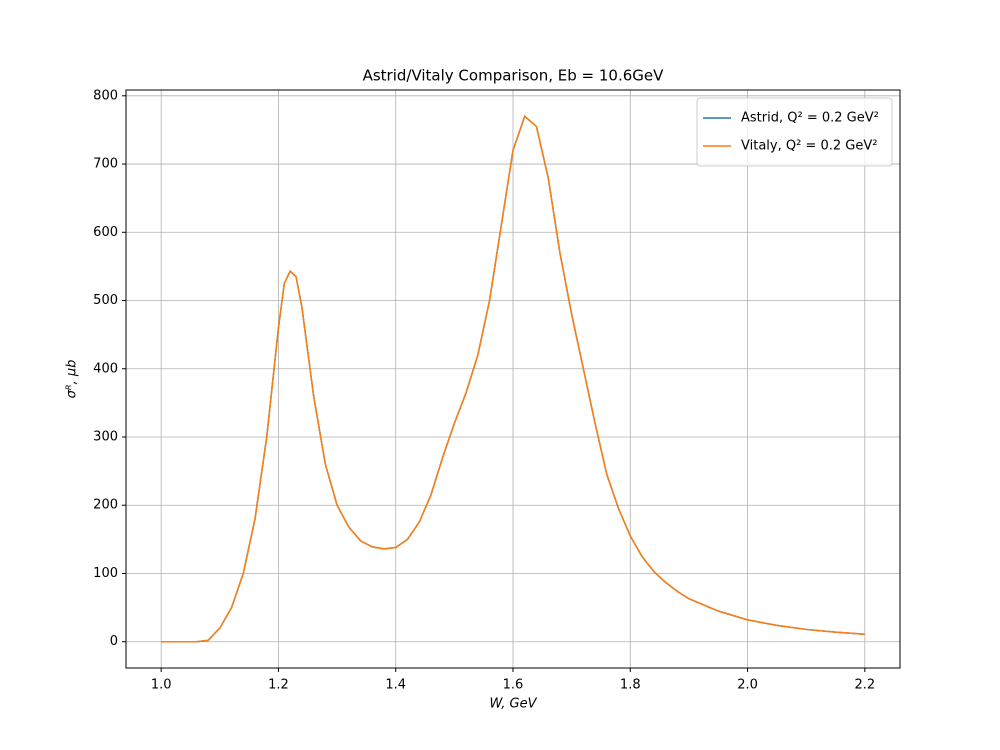 Image resolution: width=1000 pixels, height=750 pixels. Describe the element at coordinates (161, 685) in the screenshot. I see `x-tick-label: 1.0` at that location.